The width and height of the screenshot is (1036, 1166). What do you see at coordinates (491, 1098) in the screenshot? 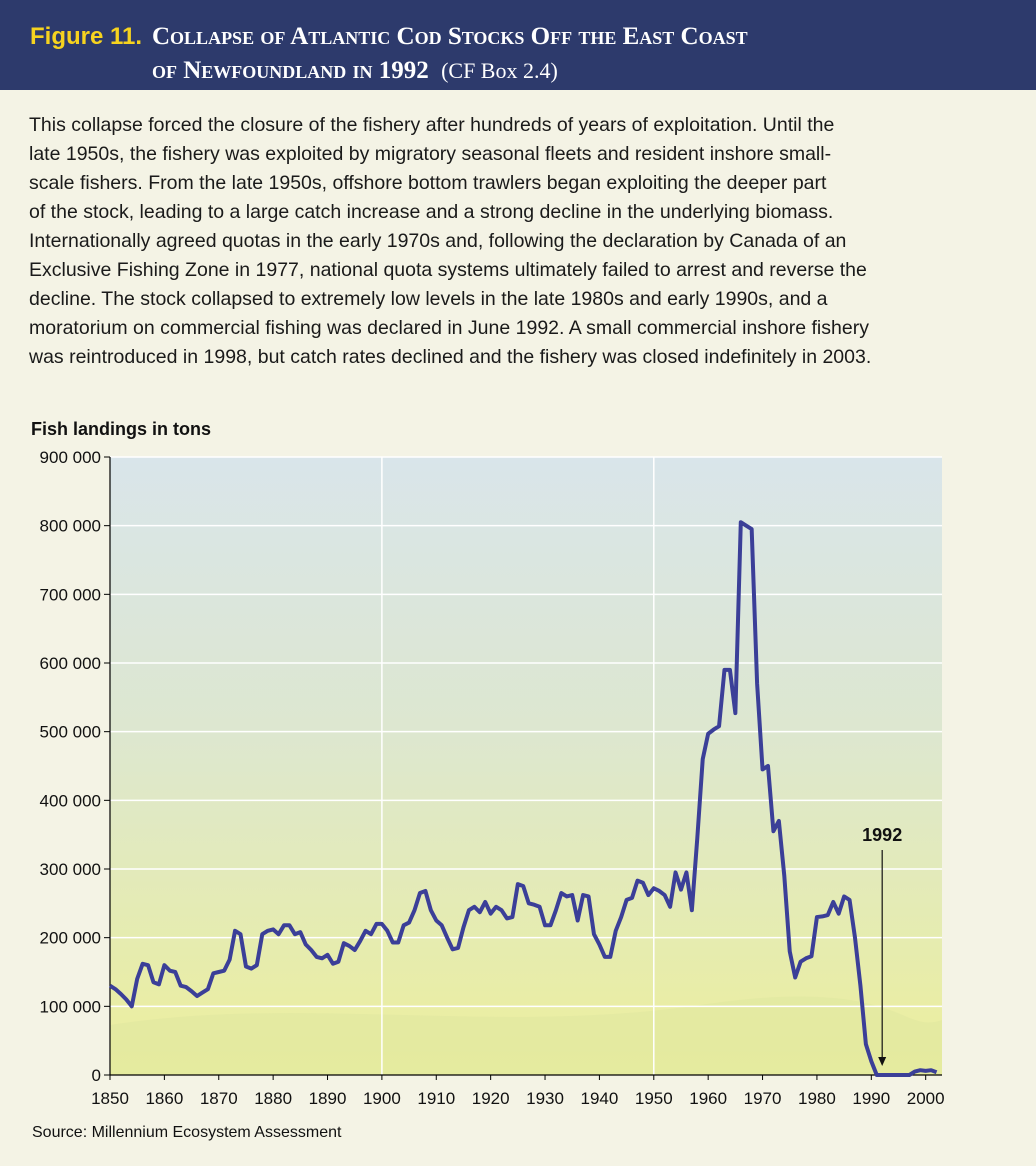
I see `x-tick-label: 1920` at bounding box center [491, 1098].